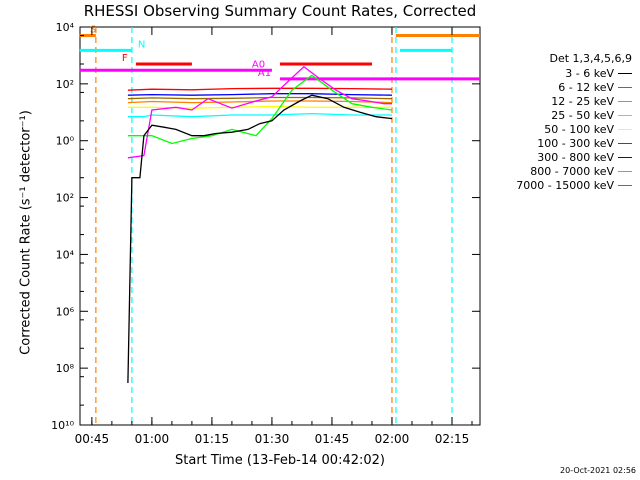  I want to click on x-tick-label: 02:15, so click(452, 439).